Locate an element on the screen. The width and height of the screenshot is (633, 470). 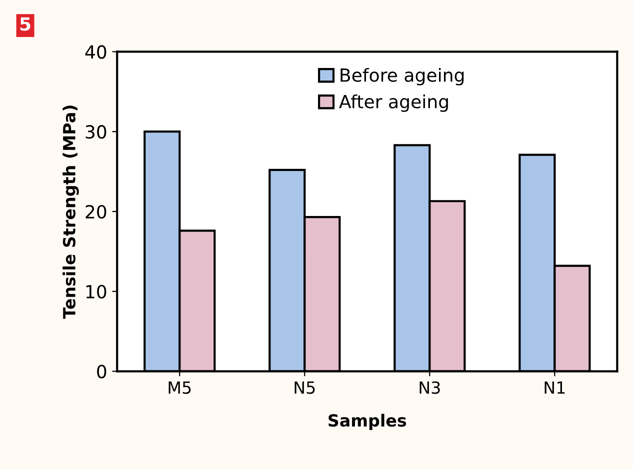
x-tick-label: N5 is located at coordinates (304, 388).